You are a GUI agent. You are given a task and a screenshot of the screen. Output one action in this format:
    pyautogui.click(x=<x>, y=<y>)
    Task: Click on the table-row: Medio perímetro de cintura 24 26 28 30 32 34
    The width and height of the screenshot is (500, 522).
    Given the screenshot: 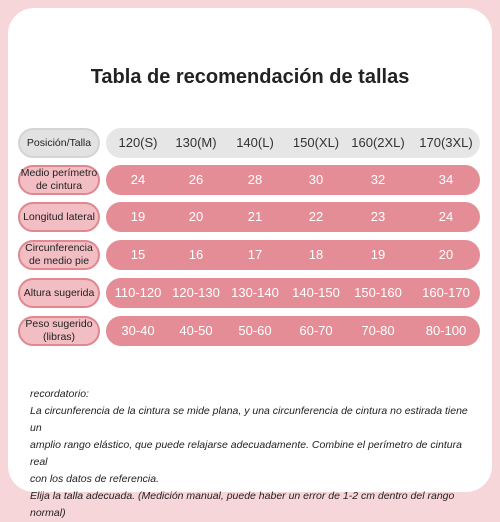 What is the action you would take?
    pyautogui.click(x=249, y=180)
    